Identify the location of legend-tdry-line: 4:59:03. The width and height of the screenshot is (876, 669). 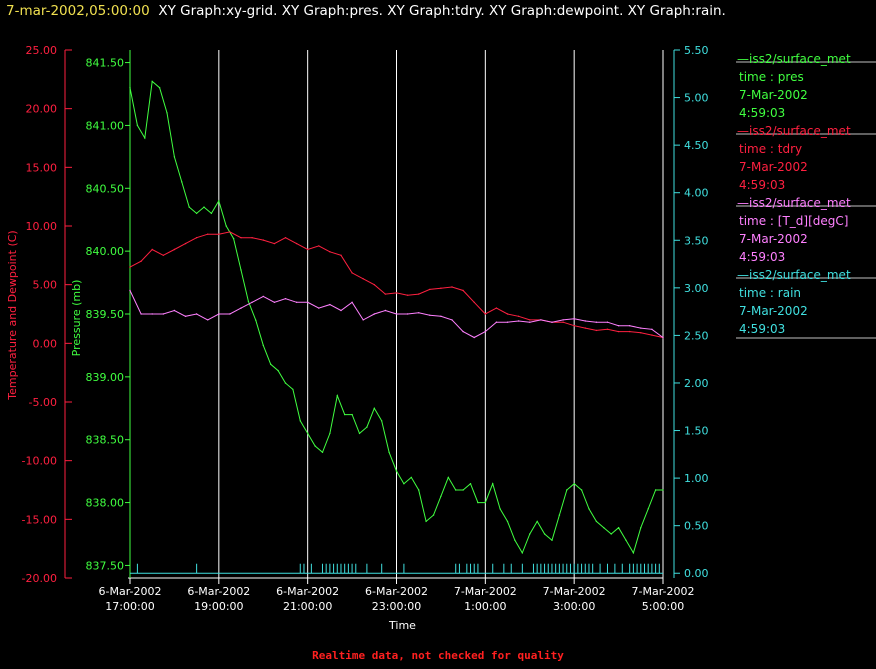
(762, 185).